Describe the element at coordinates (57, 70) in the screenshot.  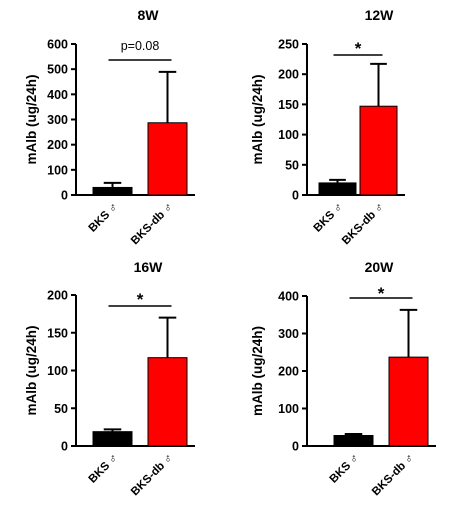
I see `y-tick-label: 500` at that location.